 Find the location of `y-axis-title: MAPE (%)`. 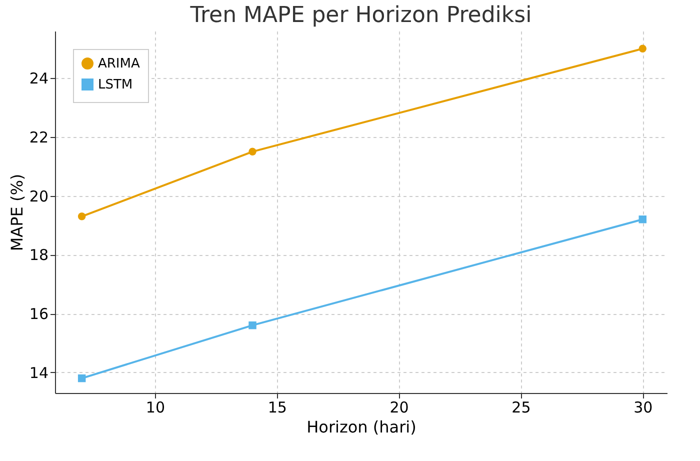

y-axis-title: MAPE (%) is located at coordinates (16, 213).